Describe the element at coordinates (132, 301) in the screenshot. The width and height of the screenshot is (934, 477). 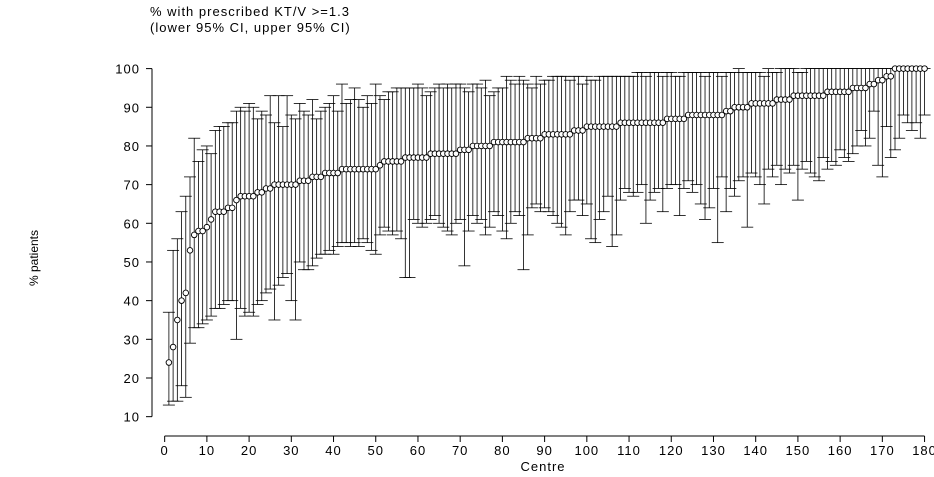
I see `y-tick-label: 40` at that location.